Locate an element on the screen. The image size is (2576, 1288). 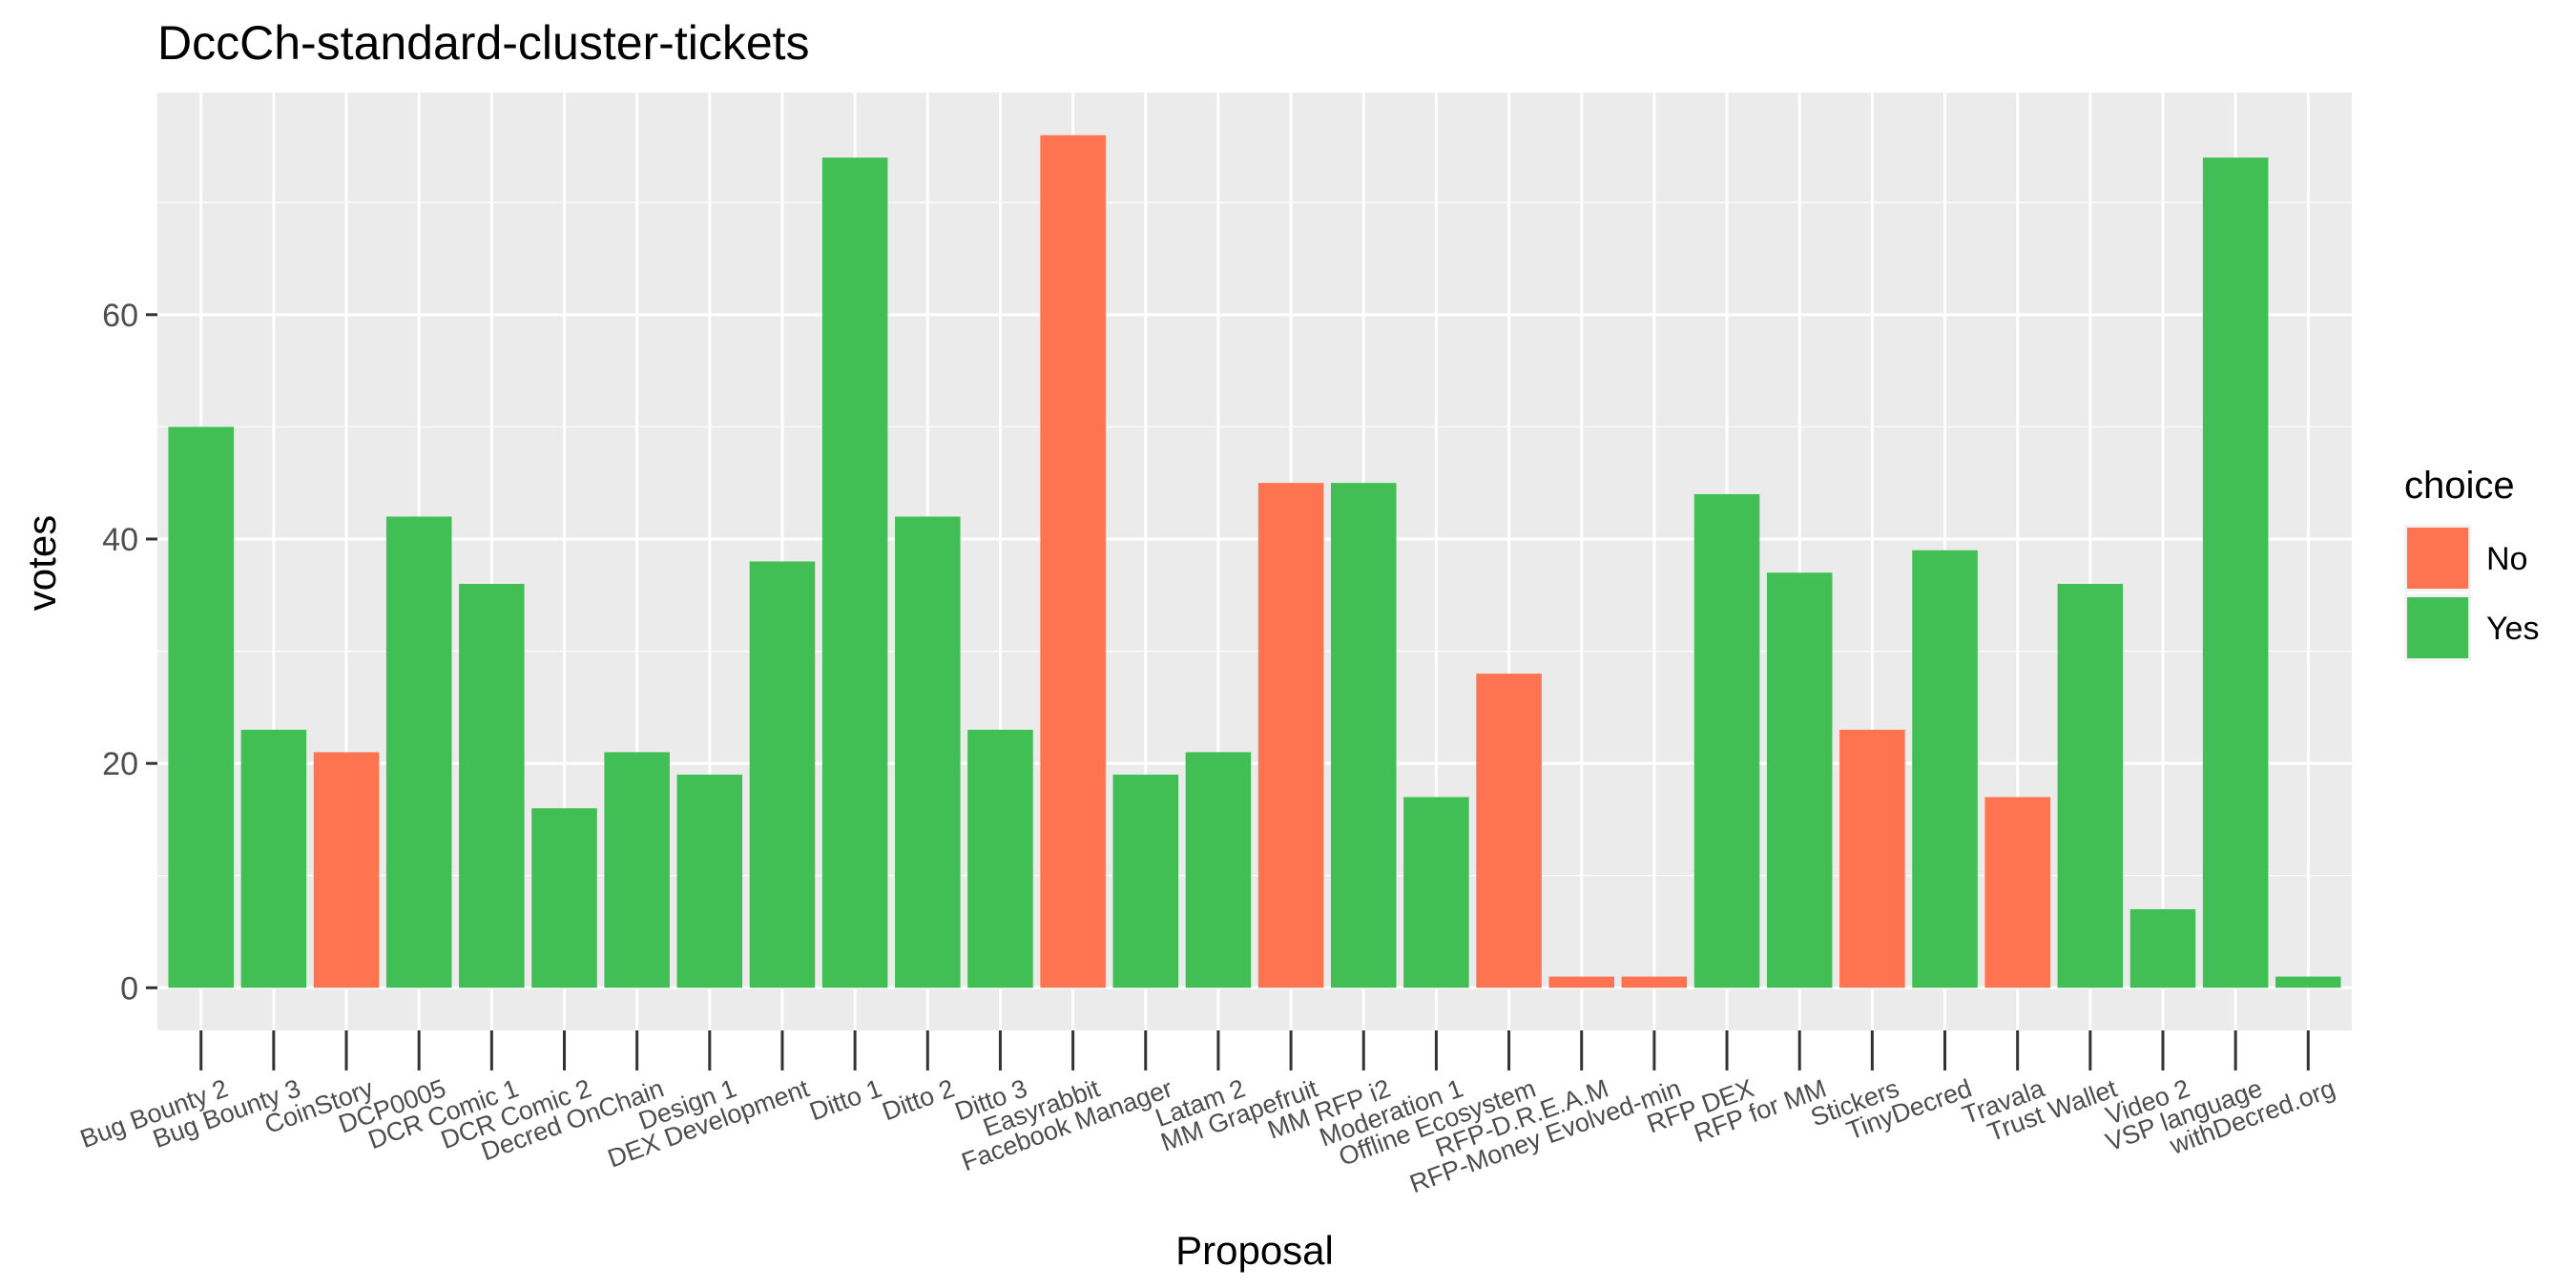
y-tick-label: 0 is located at coordinates (129, 988).